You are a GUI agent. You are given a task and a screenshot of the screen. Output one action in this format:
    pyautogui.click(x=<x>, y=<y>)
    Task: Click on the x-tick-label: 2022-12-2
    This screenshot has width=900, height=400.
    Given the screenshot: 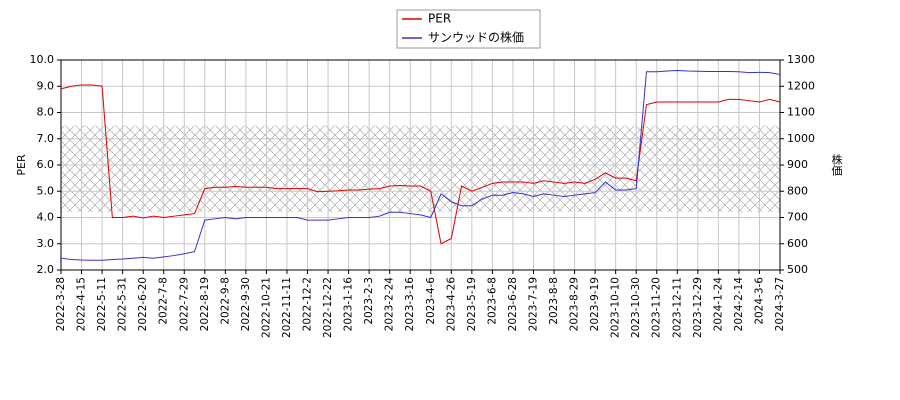 What is the action you would take?
    pyautogui.click(x=308, y=304)
    